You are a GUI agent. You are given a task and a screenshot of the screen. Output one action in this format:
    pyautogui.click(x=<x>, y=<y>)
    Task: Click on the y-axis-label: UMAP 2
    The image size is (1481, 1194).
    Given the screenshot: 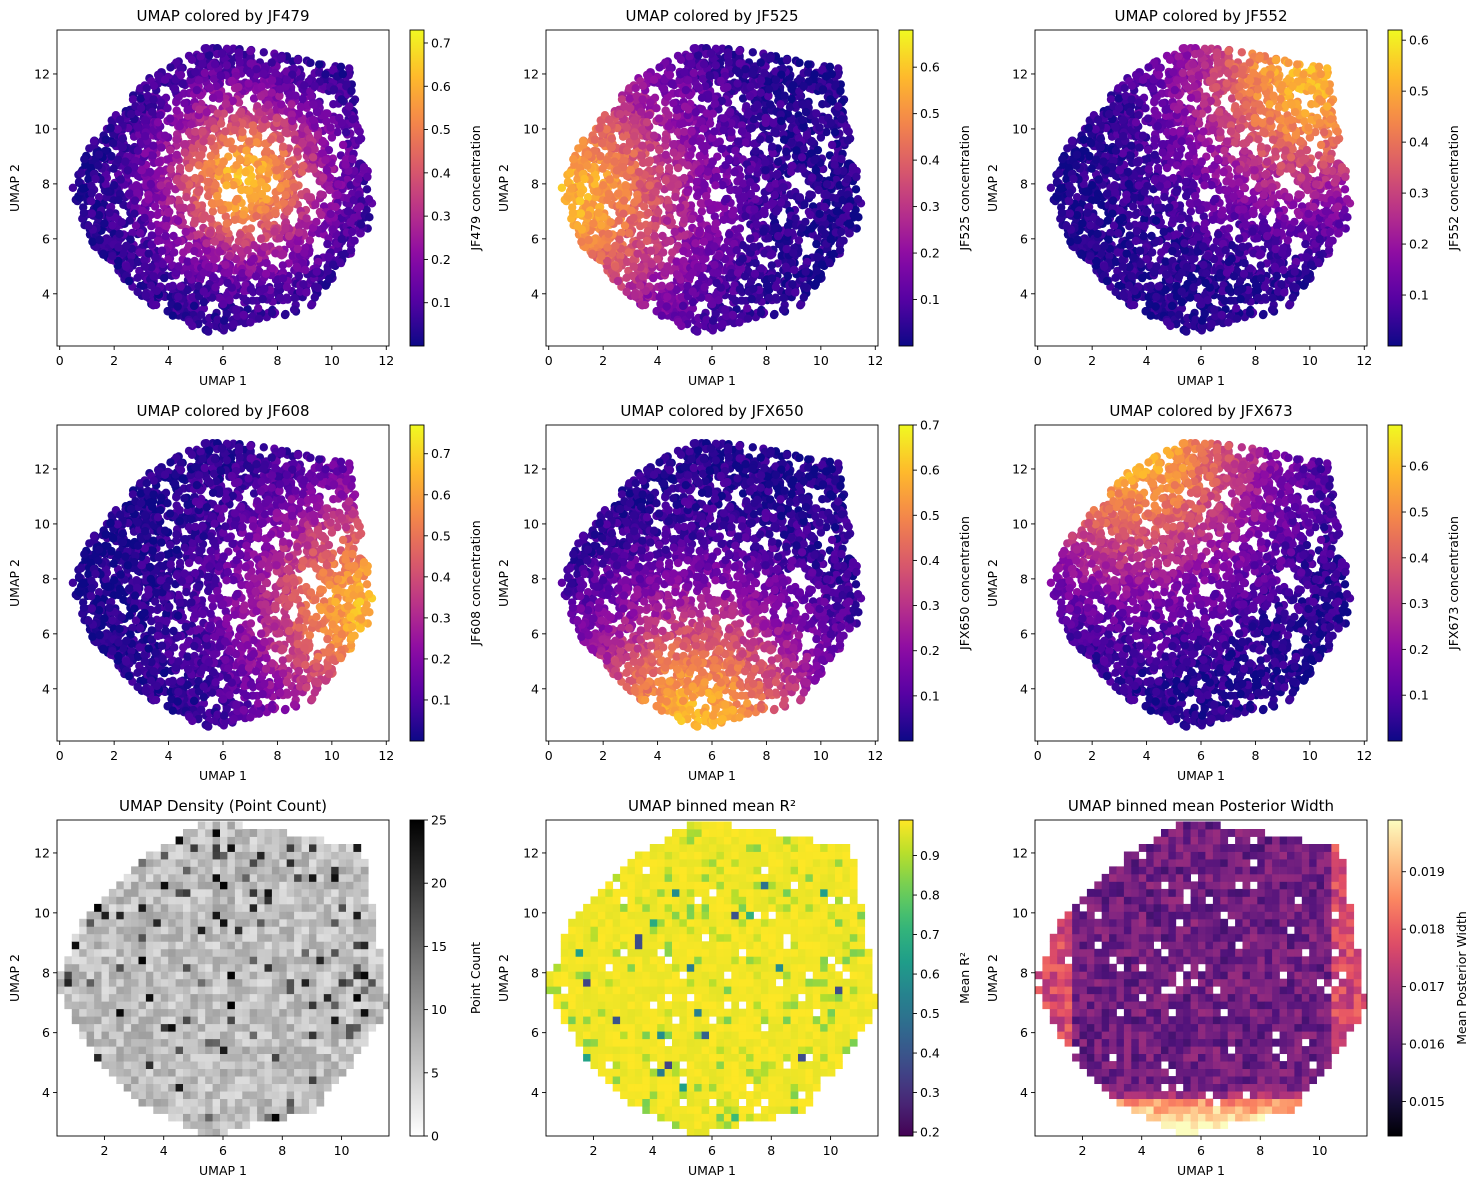 What is the action you would take?
    pyautogui.click(x=14, y=188)
    